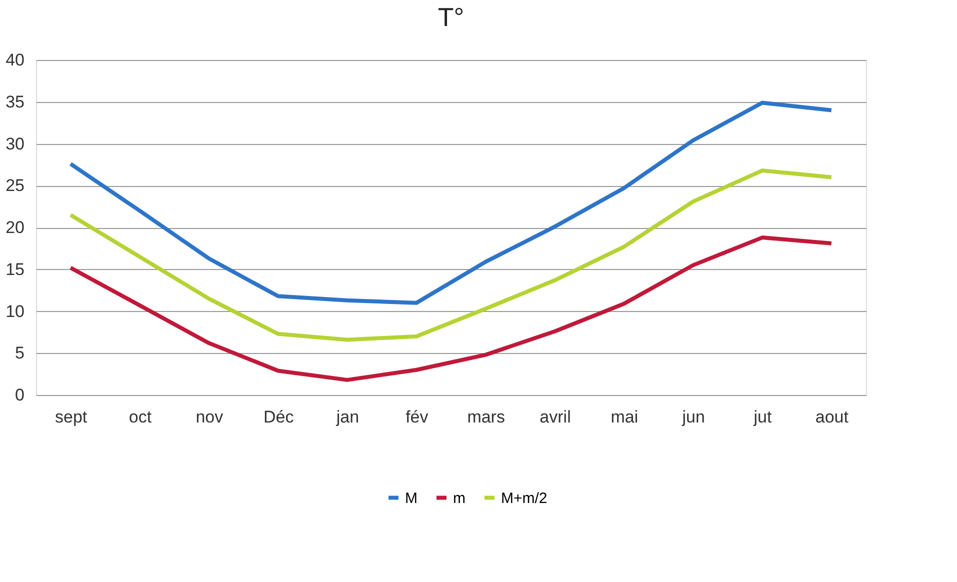  What do you see at coordinates (832, 417) in the screenshot?
I see `x-tick-label: aout` at bounding box center [832, 417].